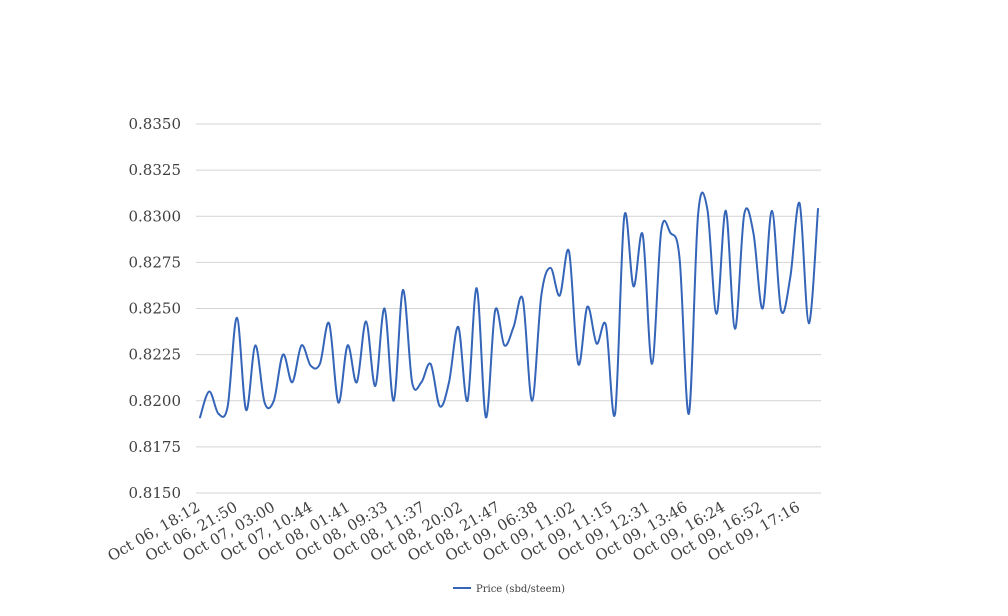 This screenshot has width=1008, height=616. What do you see at coordinates (155, 124) in the screenshot?
I see `y-tick-label: 0.8350` at bounding box center [155, 124].